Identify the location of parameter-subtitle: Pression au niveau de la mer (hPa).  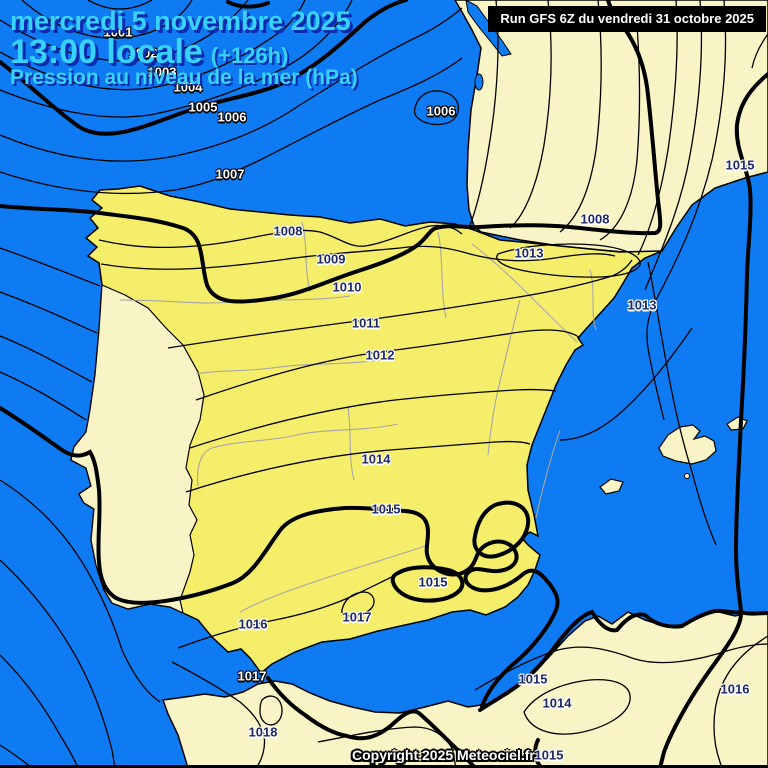
(184, 77).